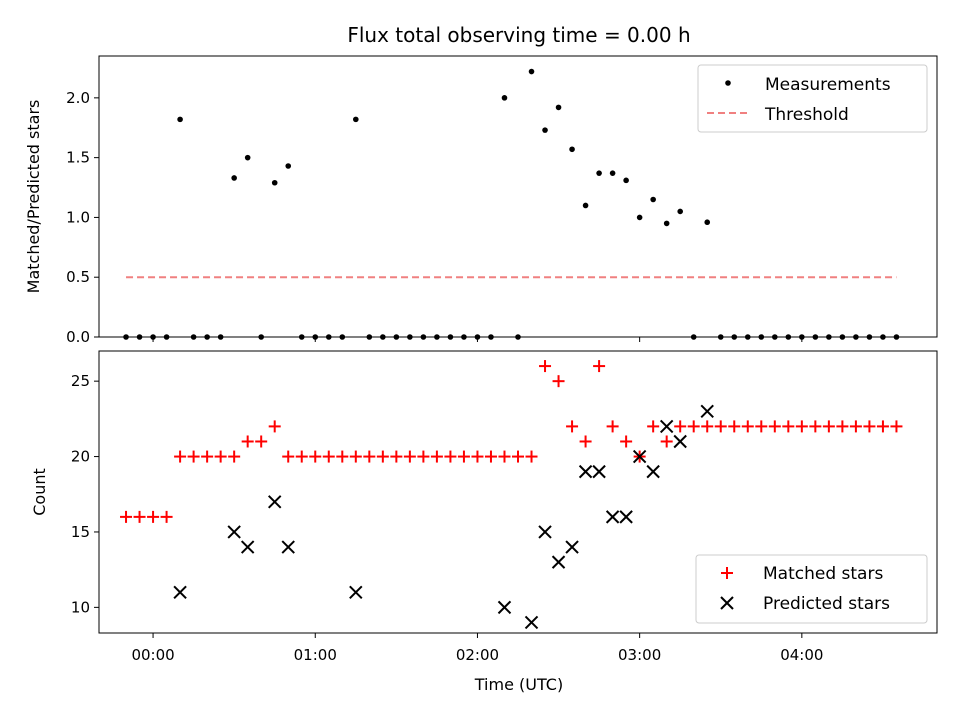 The height and width of the screenshot is (720, 960). I want to click on top-y-axis-label: Matched/Predicted stars, so click(33, 197).